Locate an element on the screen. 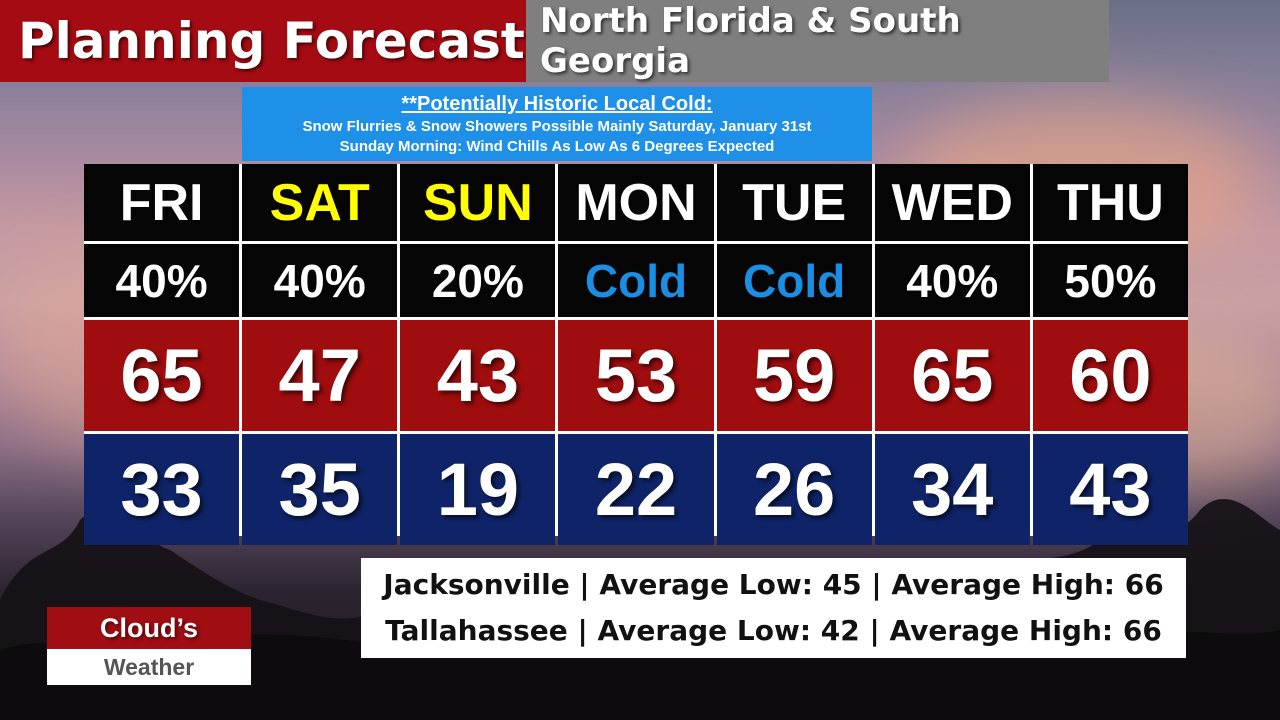 The image size is (1280, 720). low-temp-wed: 34 is located at coordinates (952, 489).